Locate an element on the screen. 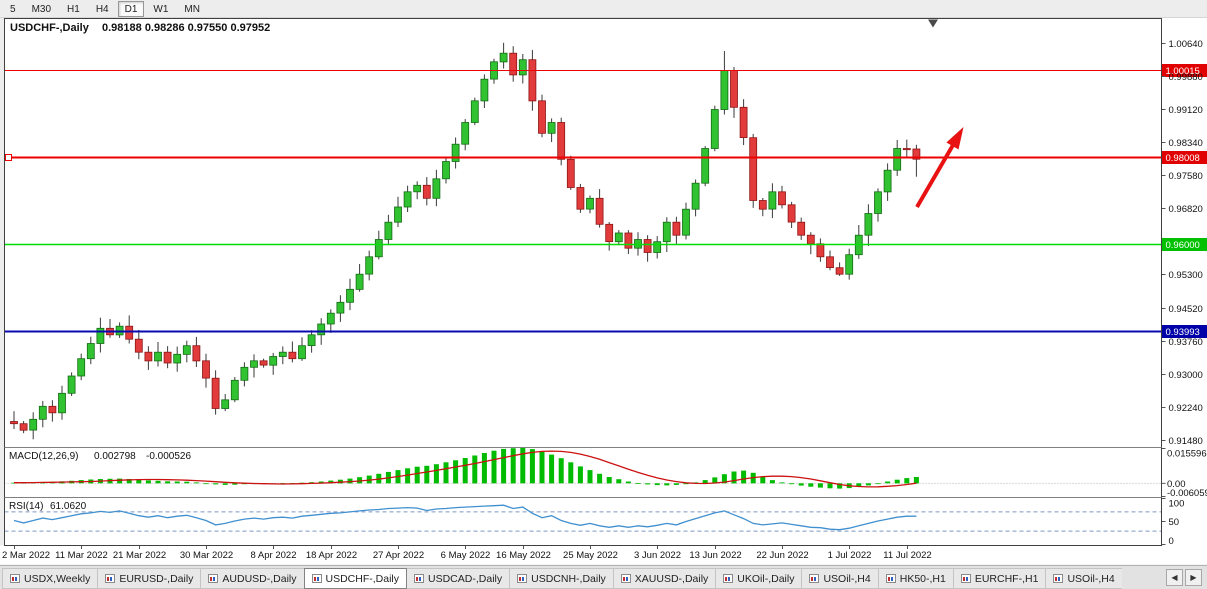  tab-AUDUSD-Daily: AUDUSD-,Daily is located at coordinates (252, 578).